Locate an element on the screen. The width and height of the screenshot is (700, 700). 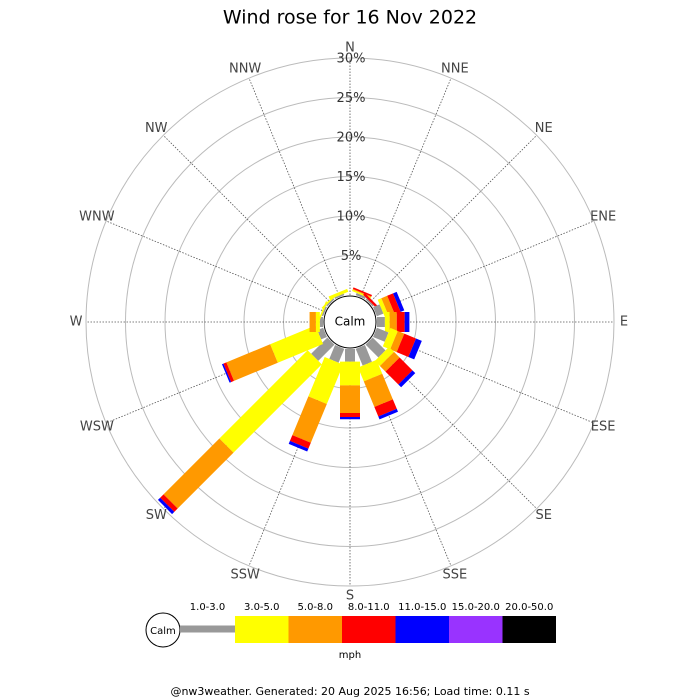
legend-unit: mph is located at coordinates (350, 655).